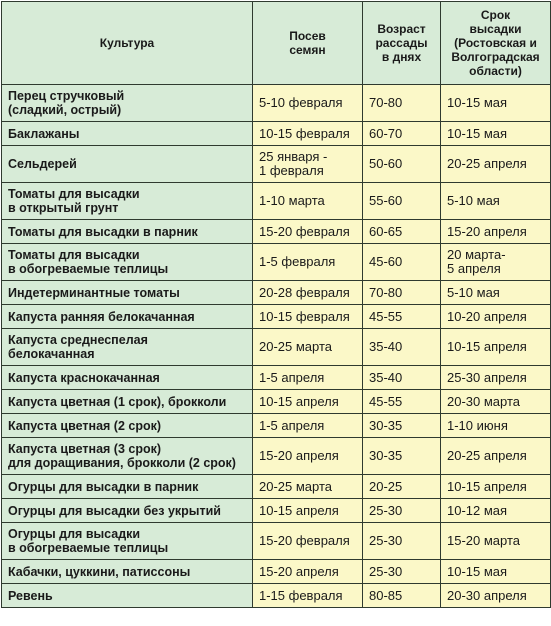 The image size is (551, 626). I want to click on table-row: Баклажаны 10-15 февраля 60-70 10-15 мая, so click(276, 133).